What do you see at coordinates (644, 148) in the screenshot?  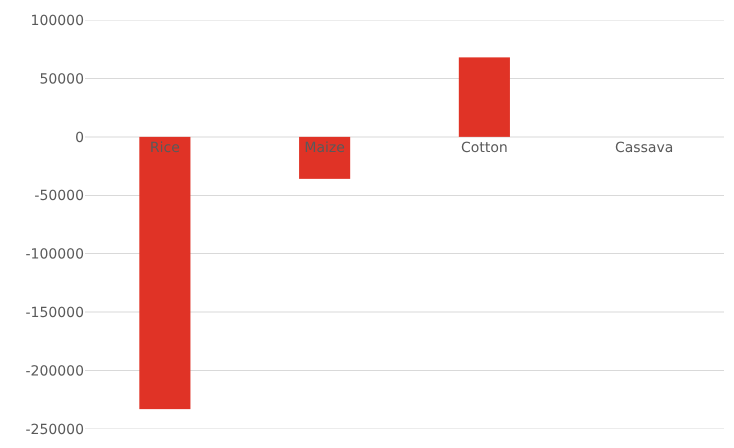 I see `x-tick-label: Cassava` at bounding box center [644, 148].